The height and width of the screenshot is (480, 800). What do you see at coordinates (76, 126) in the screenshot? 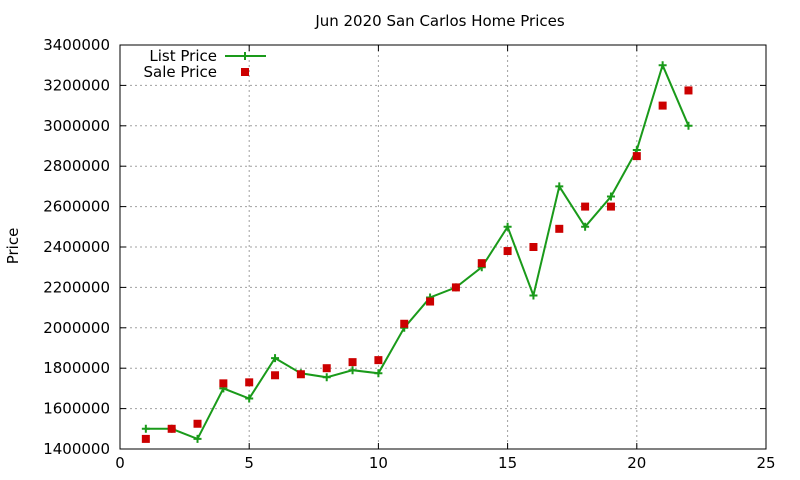
I see `y-tick-label: 3000000` at bounding box center [76, 126].